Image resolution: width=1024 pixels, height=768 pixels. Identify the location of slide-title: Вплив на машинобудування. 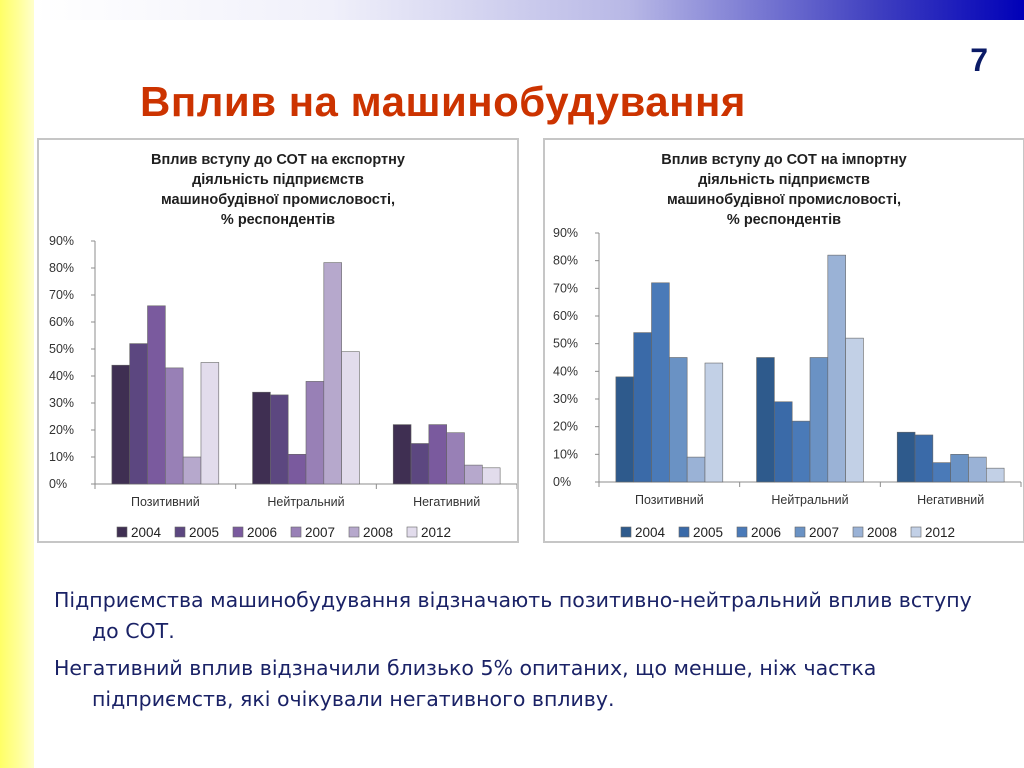
(443, 101).